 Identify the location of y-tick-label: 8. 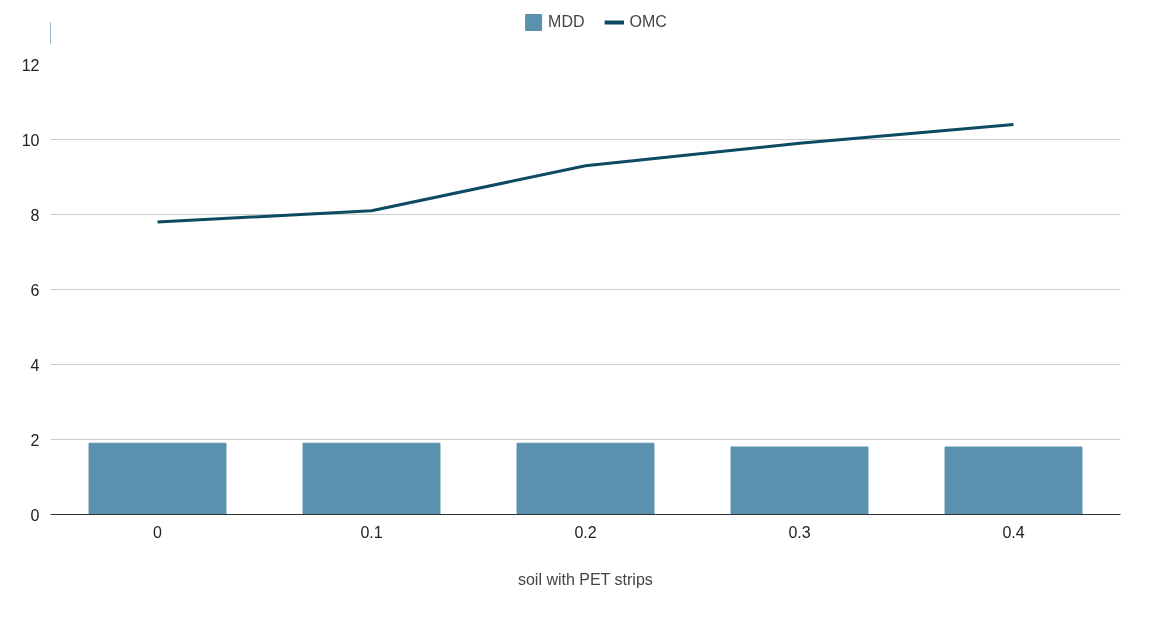
(35, 215).